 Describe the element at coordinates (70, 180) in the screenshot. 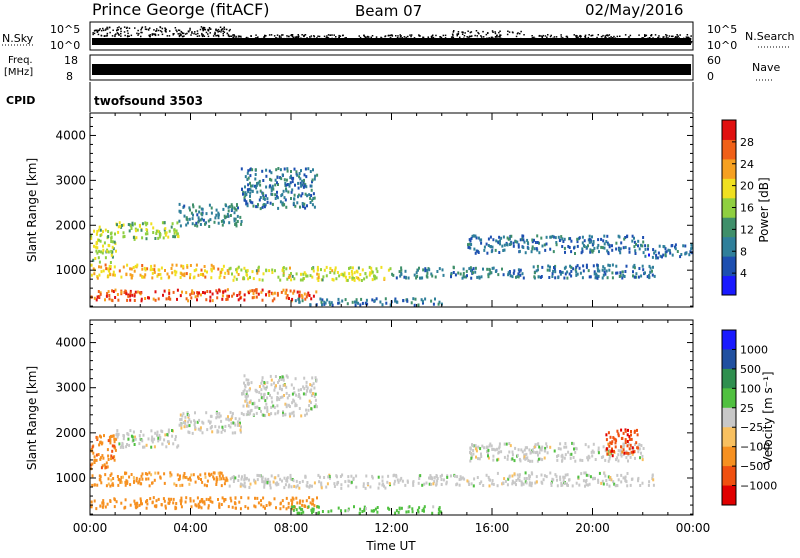

I see `power-ytick-label: 3000` at that location.